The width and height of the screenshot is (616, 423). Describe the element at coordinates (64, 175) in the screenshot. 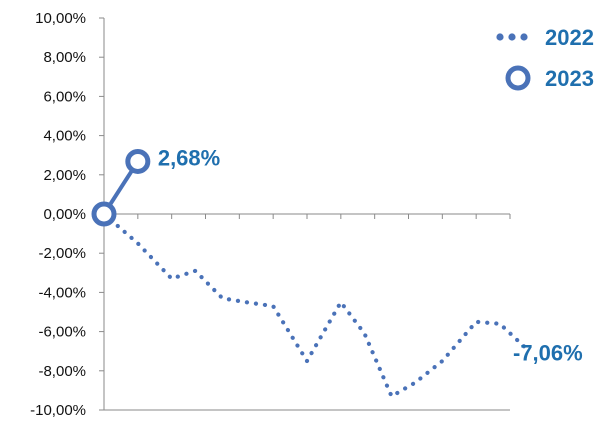

I see `y-tick-label: 2,00%` at that location.